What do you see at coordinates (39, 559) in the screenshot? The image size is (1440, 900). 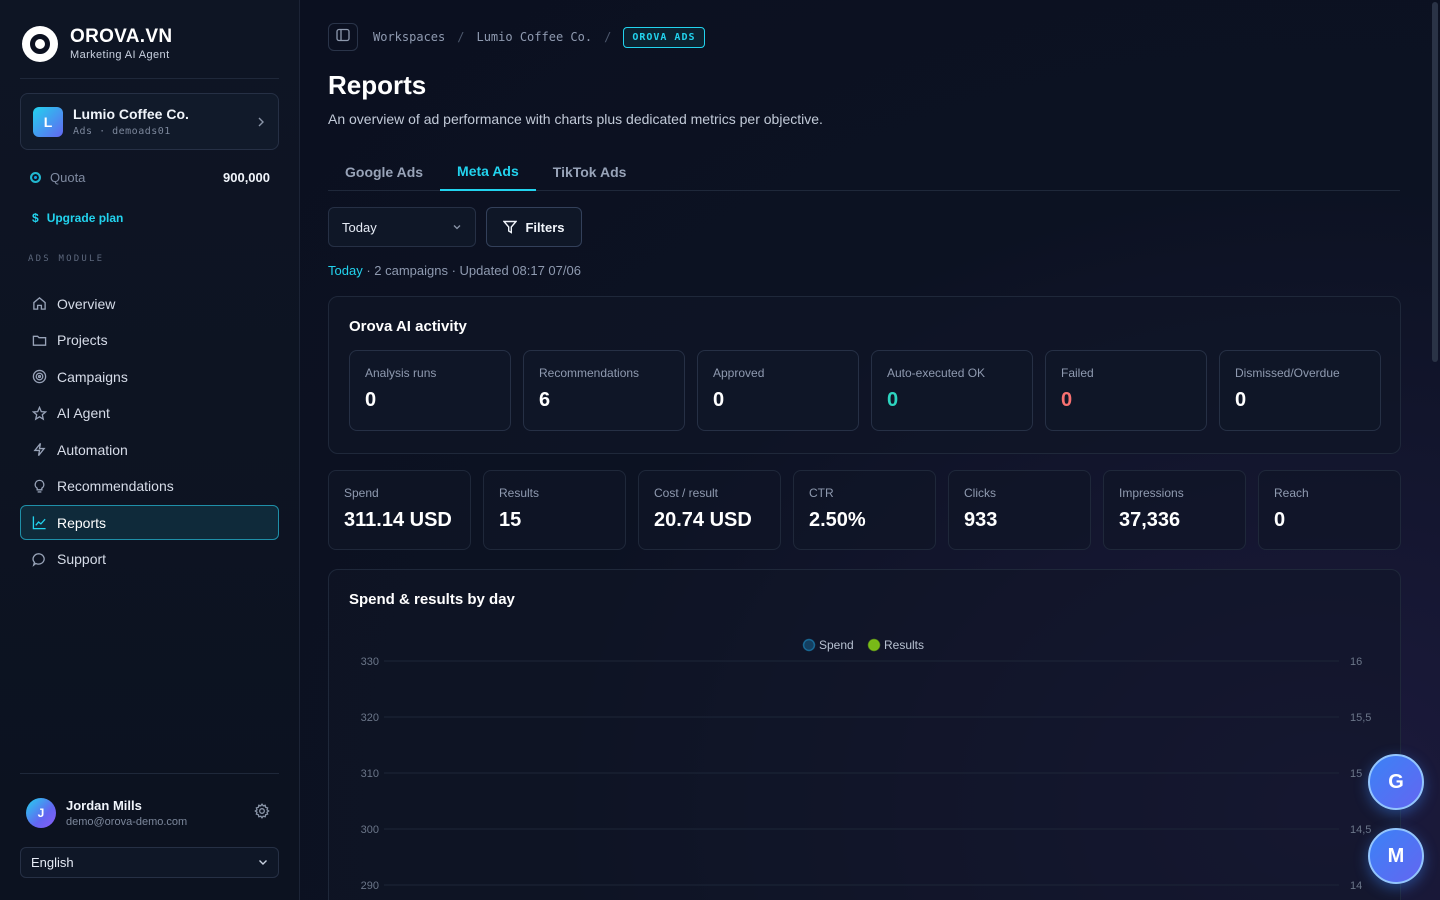 I see `chat-icon` at bounding box center [39, 559].